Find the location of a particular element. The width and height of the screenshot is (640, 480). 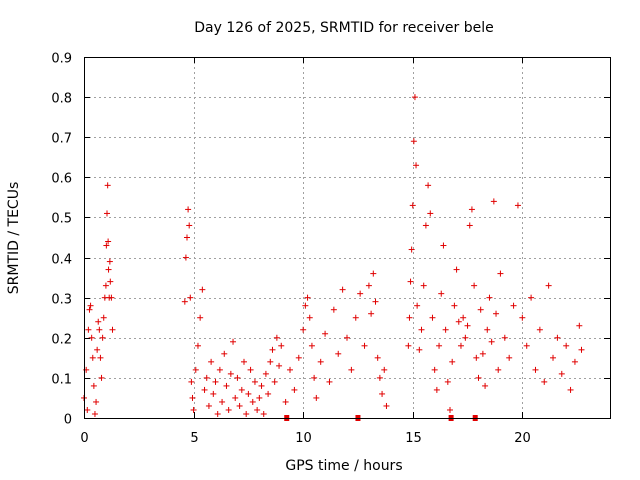

y-tick-label: 0.4 is located at coordinates (61, 260).